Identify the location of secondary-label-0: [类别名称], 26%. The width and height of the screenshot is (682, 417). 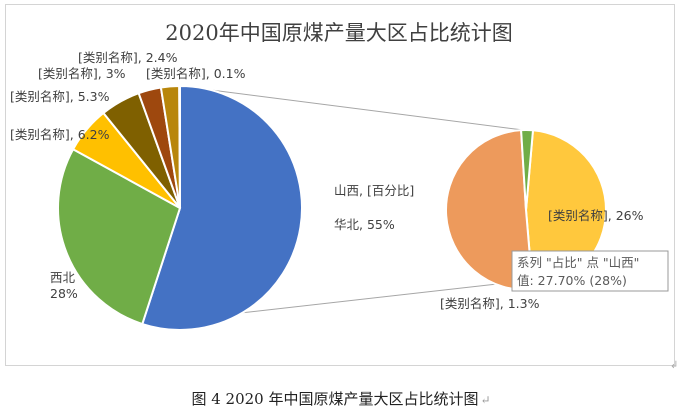
(596, 215).